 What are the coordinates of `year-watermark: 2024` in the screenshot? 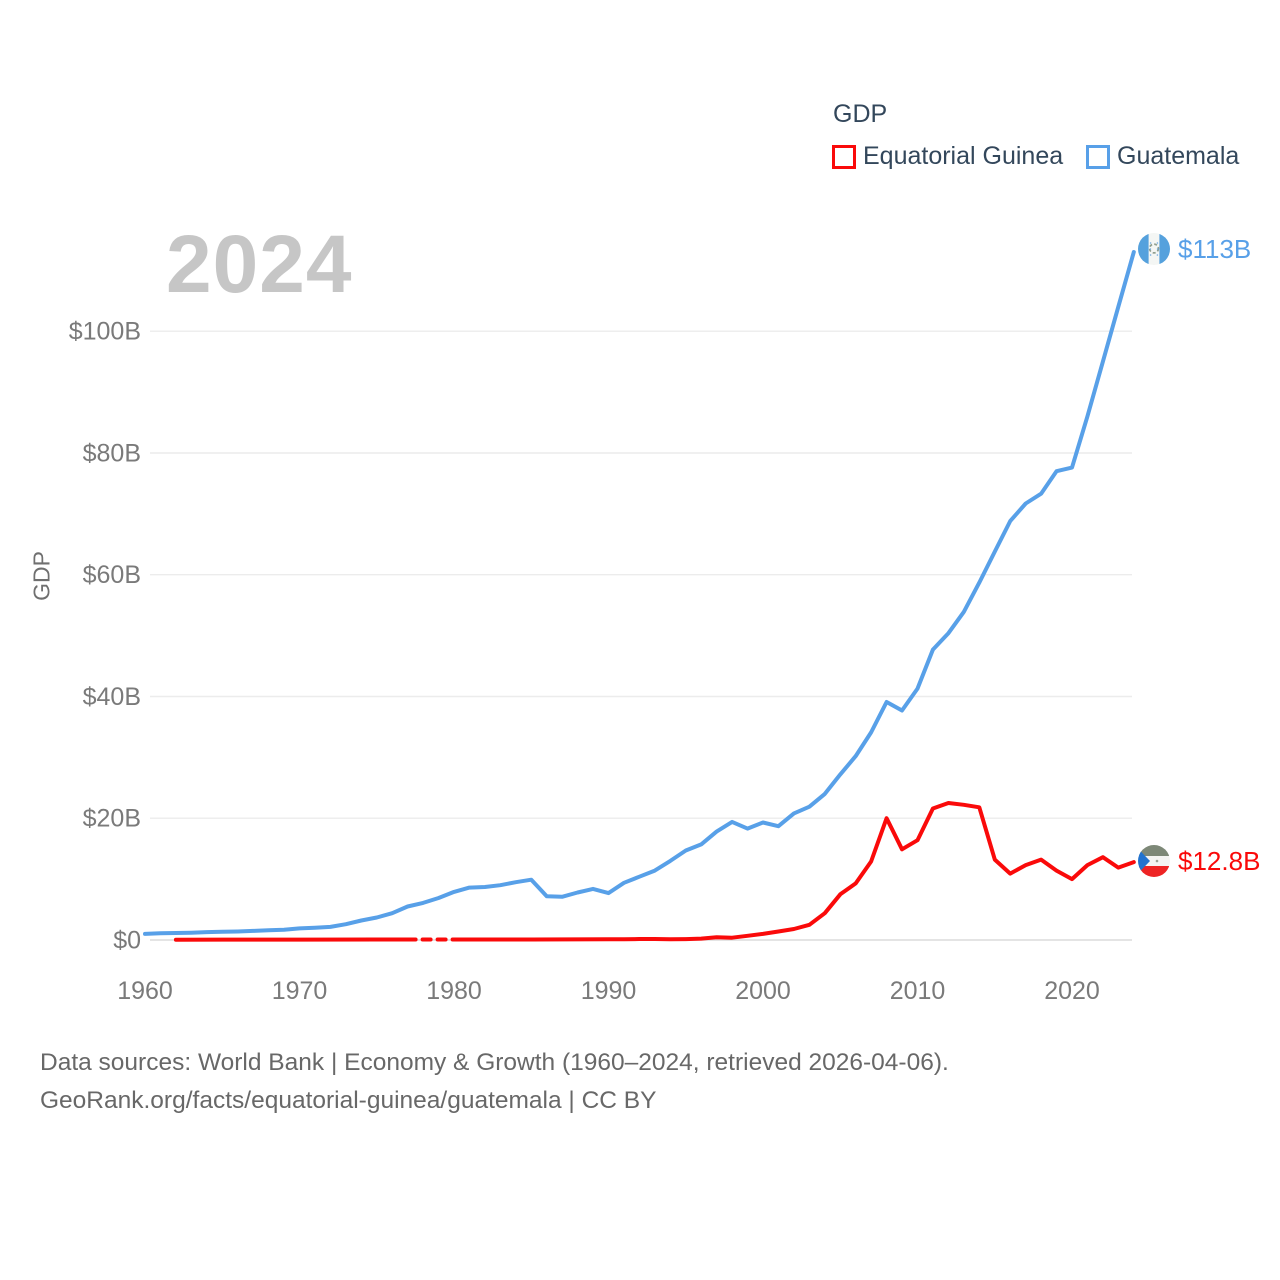 It's located at (259, 264).